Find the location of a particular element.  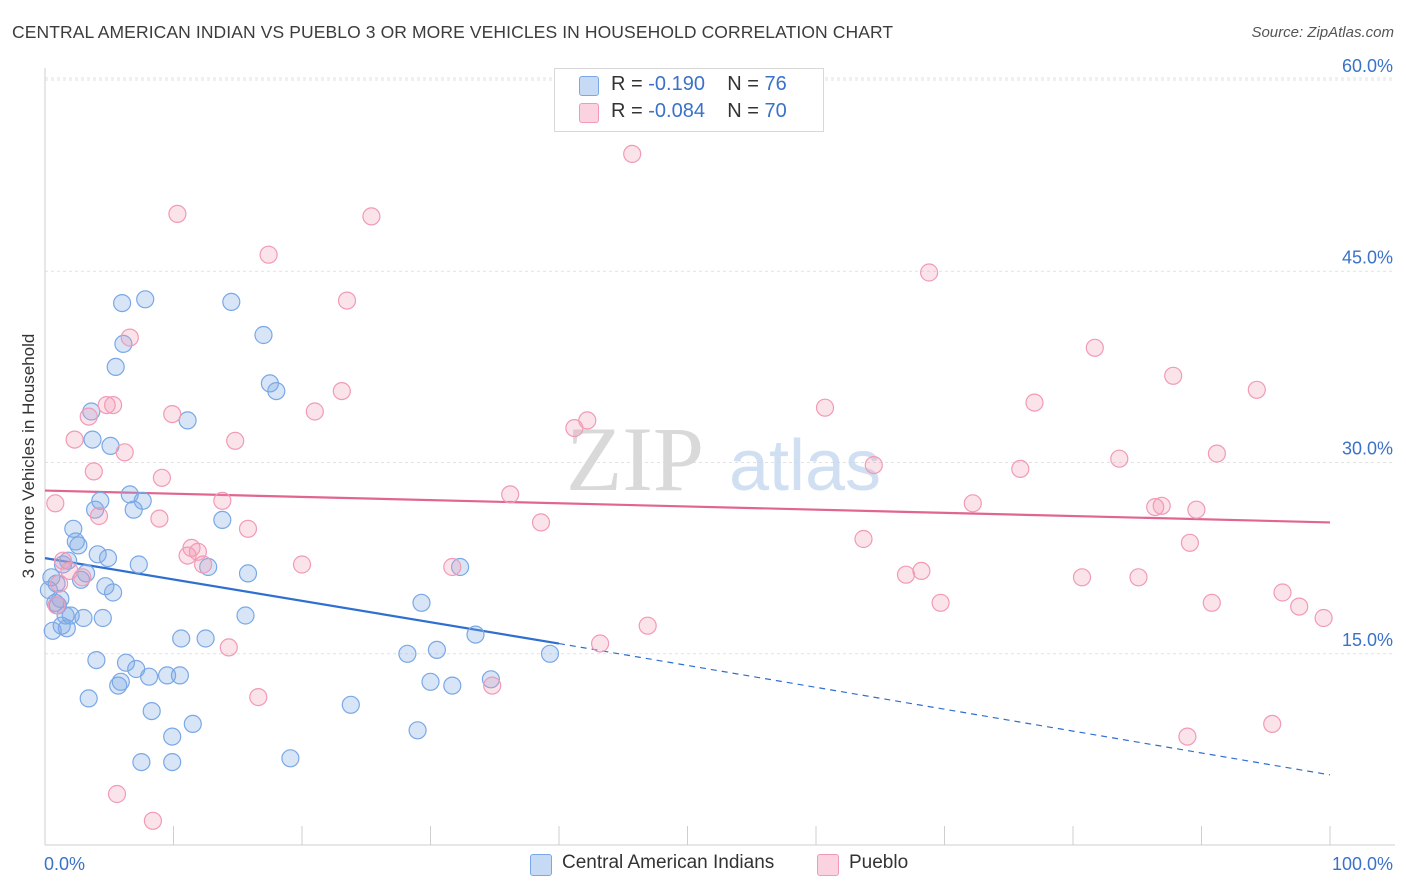

watermark-atlas: atlas is located at coordinates (805, 466).